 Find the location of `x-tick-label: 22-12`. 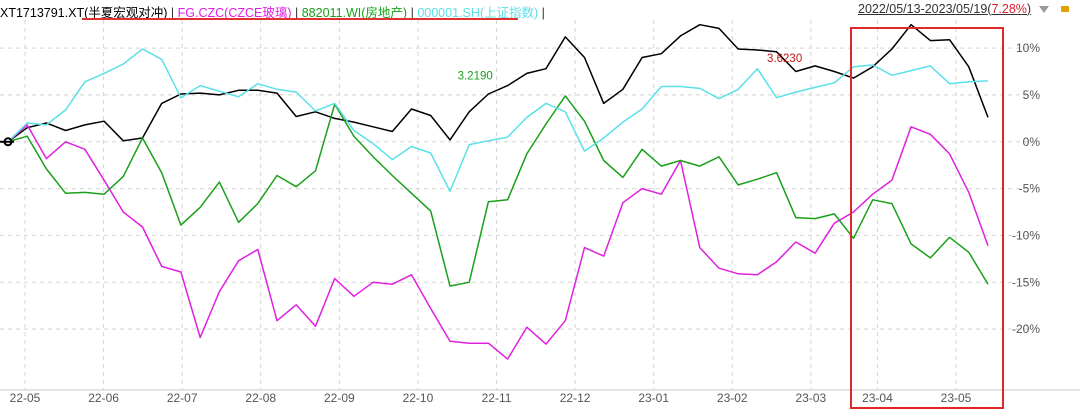

x-tick-label: 22-12 is located at coordinates (575, 398).